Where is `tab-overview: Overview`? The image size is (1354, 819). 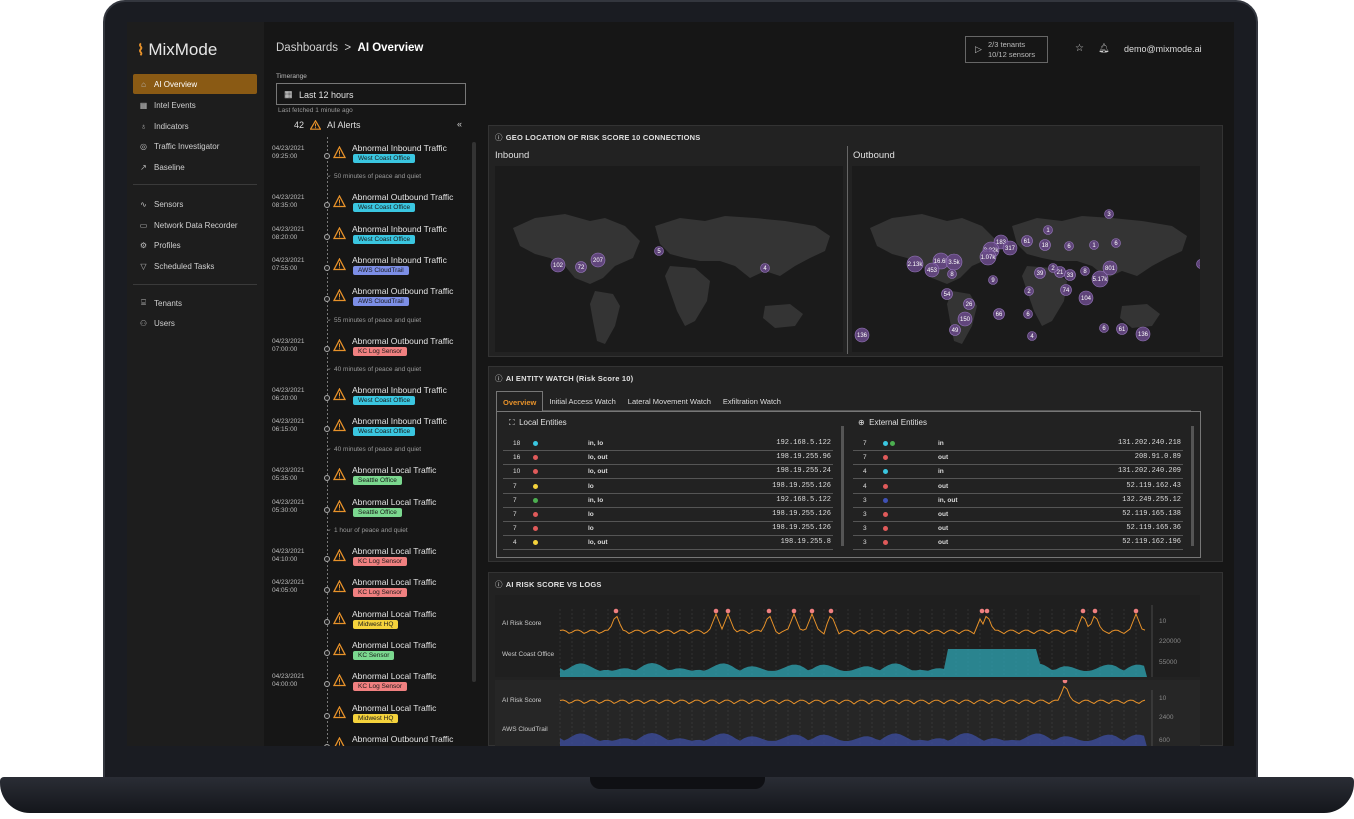
tab-overview: Overview is located at coordinates (520, 401).